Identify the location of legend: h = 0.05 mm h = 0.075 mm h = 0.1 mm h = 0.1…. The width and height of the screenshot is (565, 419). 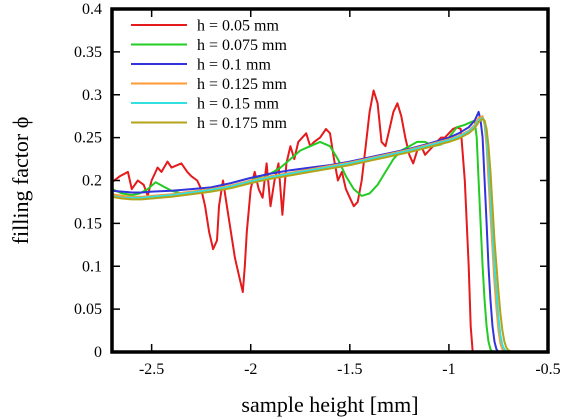
(209, 75).